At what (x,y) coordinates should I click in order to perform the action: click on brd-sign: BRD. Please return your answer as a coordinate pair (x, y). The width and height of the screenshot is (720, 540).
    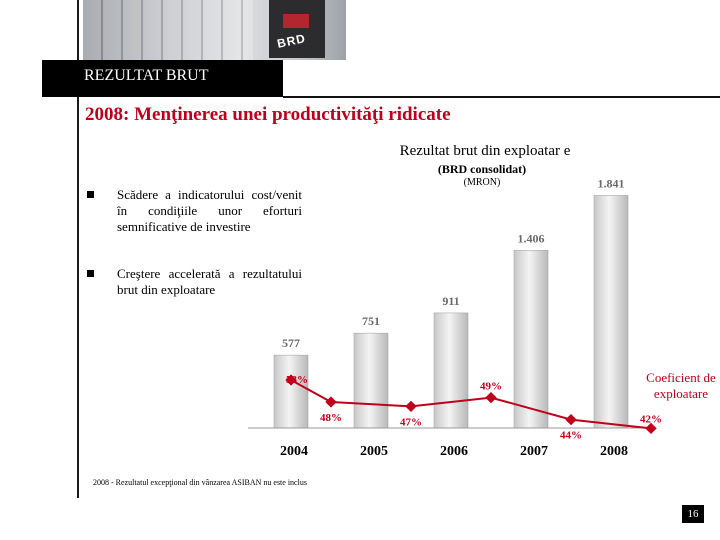
    Looking at the image, I should click on (297, 29).